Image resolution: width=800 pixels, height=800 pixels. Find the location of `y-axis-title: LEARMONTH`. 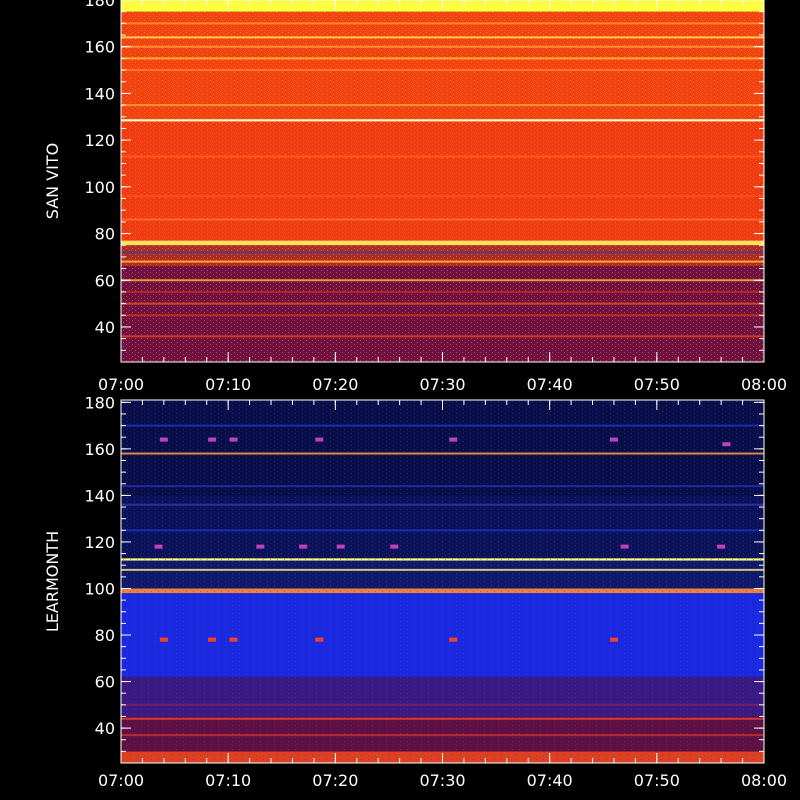

y-axis-title: LEARMONTH is located at coordinates (52, 581).